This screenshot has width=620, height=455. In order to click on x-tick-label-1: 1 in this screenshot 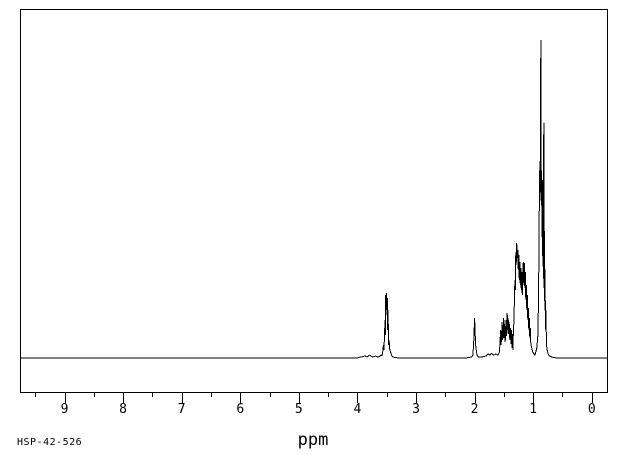, I will do `click(533, 409)`.